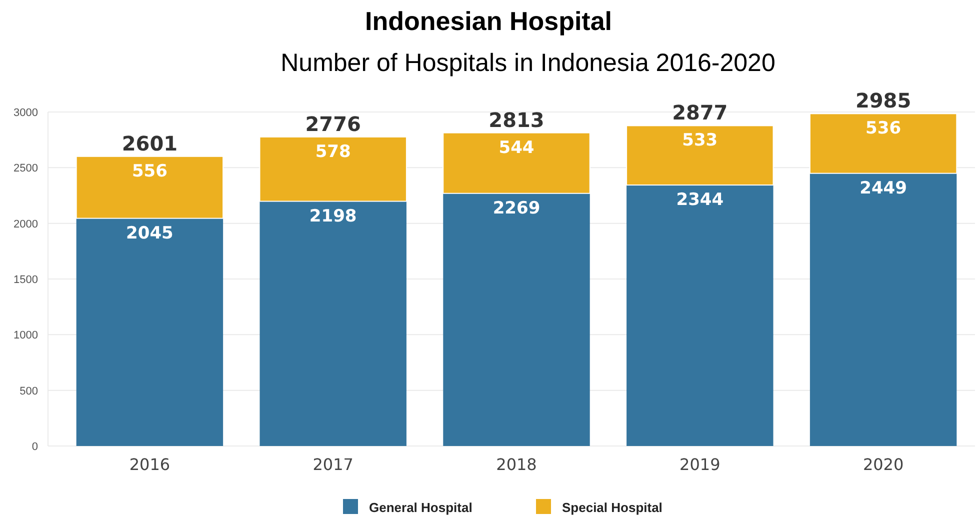 Image resolution: width=977 pixels, height=517 pixels. I want to click on y-tick-label: 1000, so click(26, 336).